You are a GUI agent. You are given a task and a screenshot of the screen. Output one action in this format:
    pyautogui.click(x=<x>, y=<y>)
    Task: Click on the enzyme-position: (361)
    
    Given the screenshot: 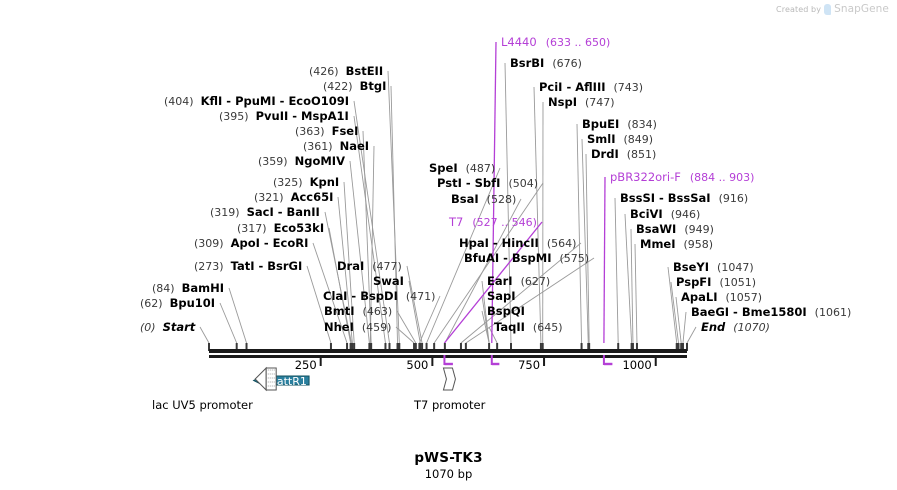 What is the action you would take?
    pyautogui.click(x=318, y=146)
    